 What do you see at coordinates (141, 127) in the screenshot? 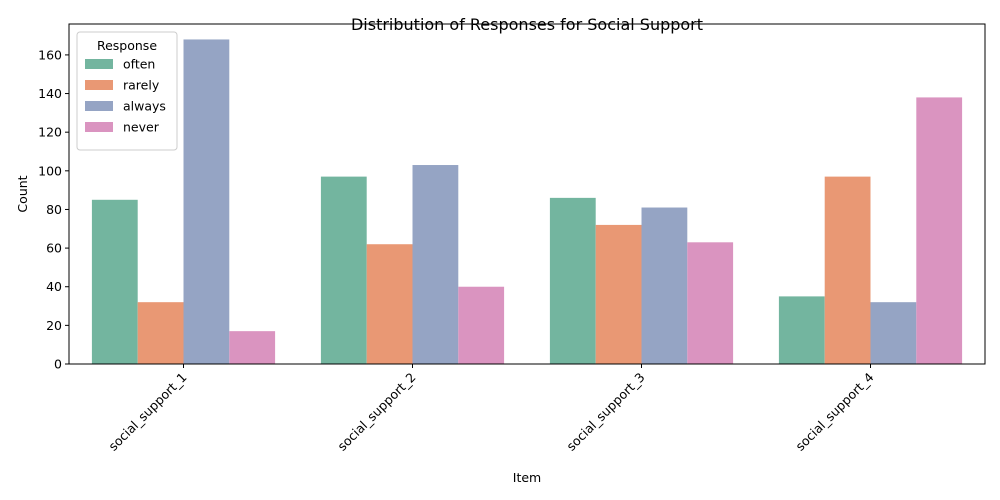
I see `legend-label-never: never` at bounding box center [141, 127].